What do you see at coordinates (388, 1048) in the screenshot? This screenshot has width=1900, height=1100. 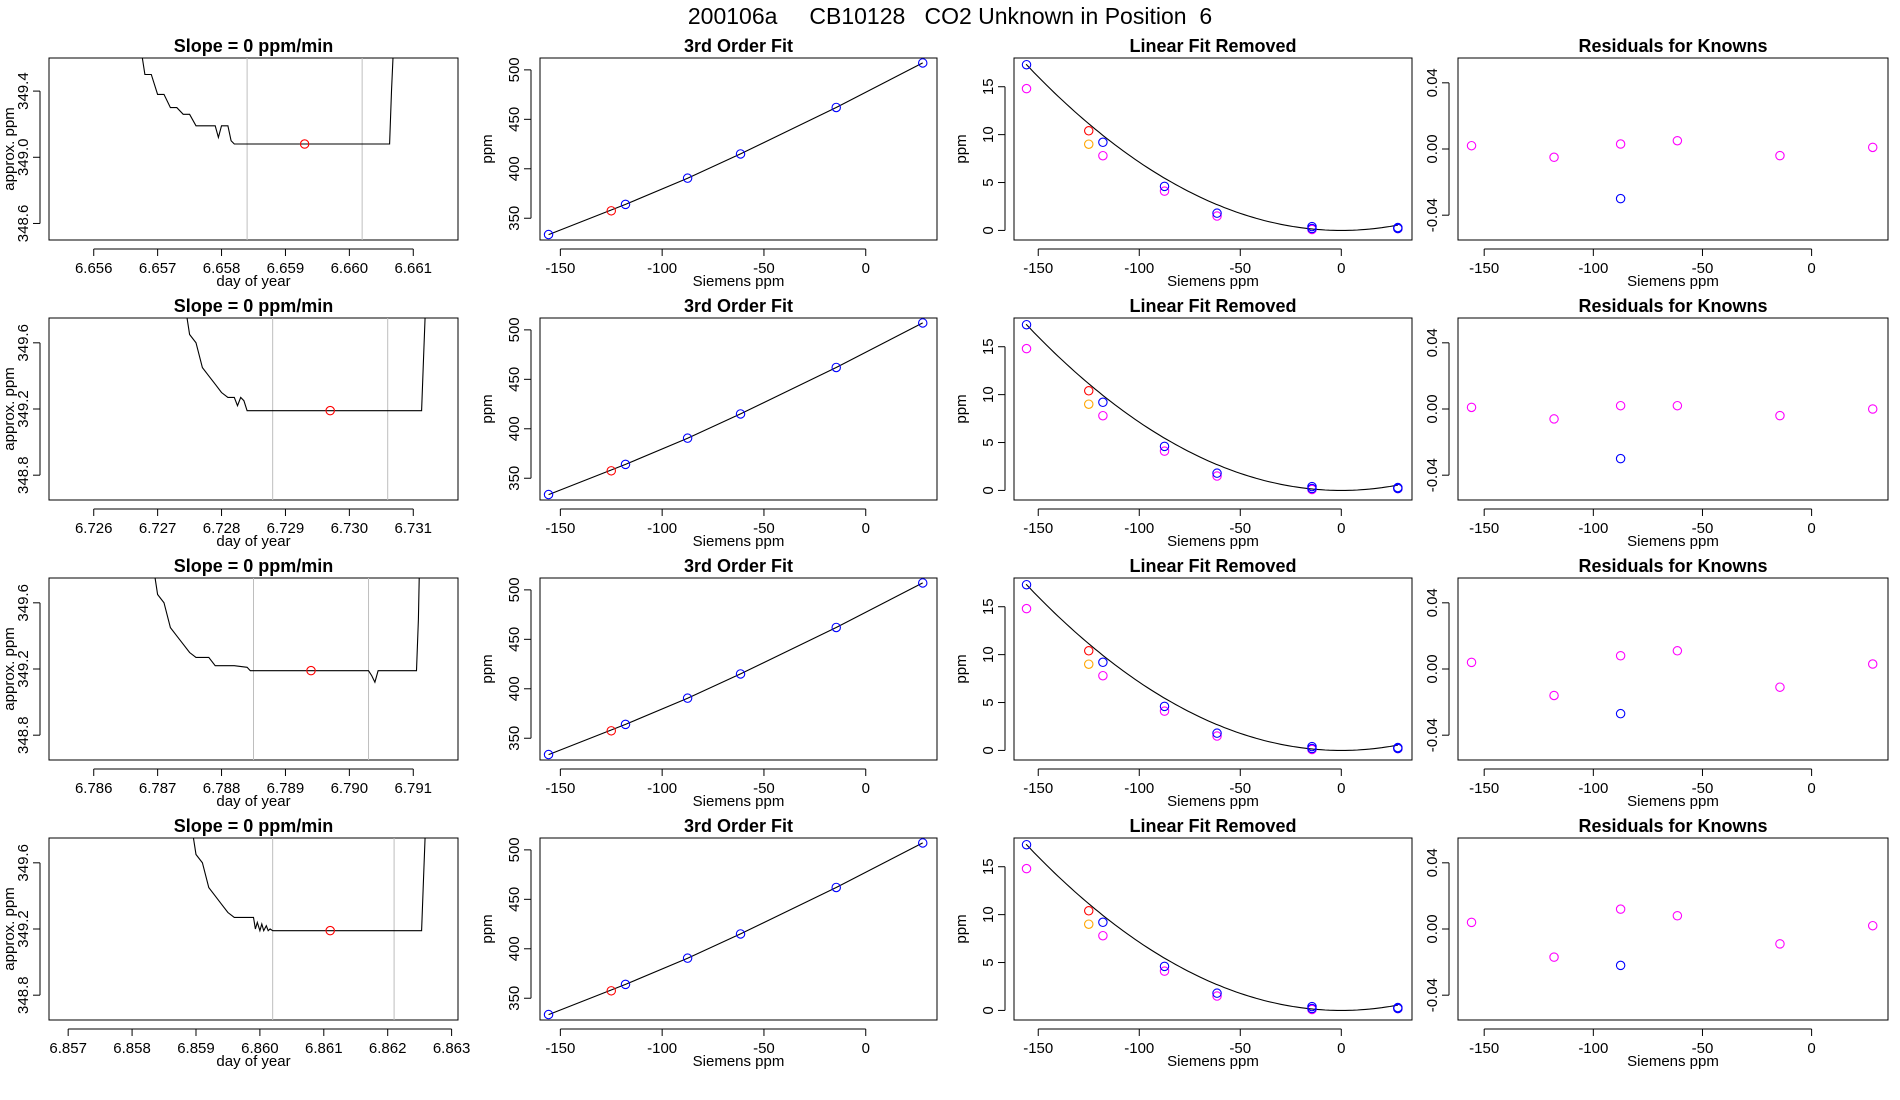 I see `x-tick-label: 6.862` at bounding box center [388, 1048].